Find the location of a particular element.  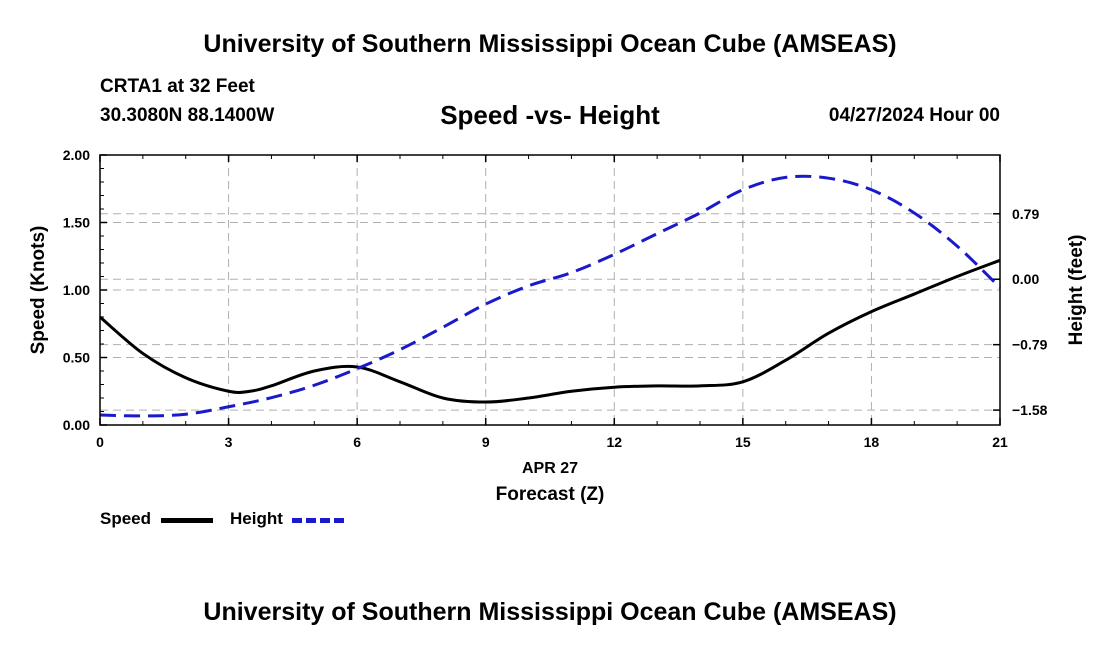

y2-tick-label: 0.00 is located at coordinates (1025, 279).